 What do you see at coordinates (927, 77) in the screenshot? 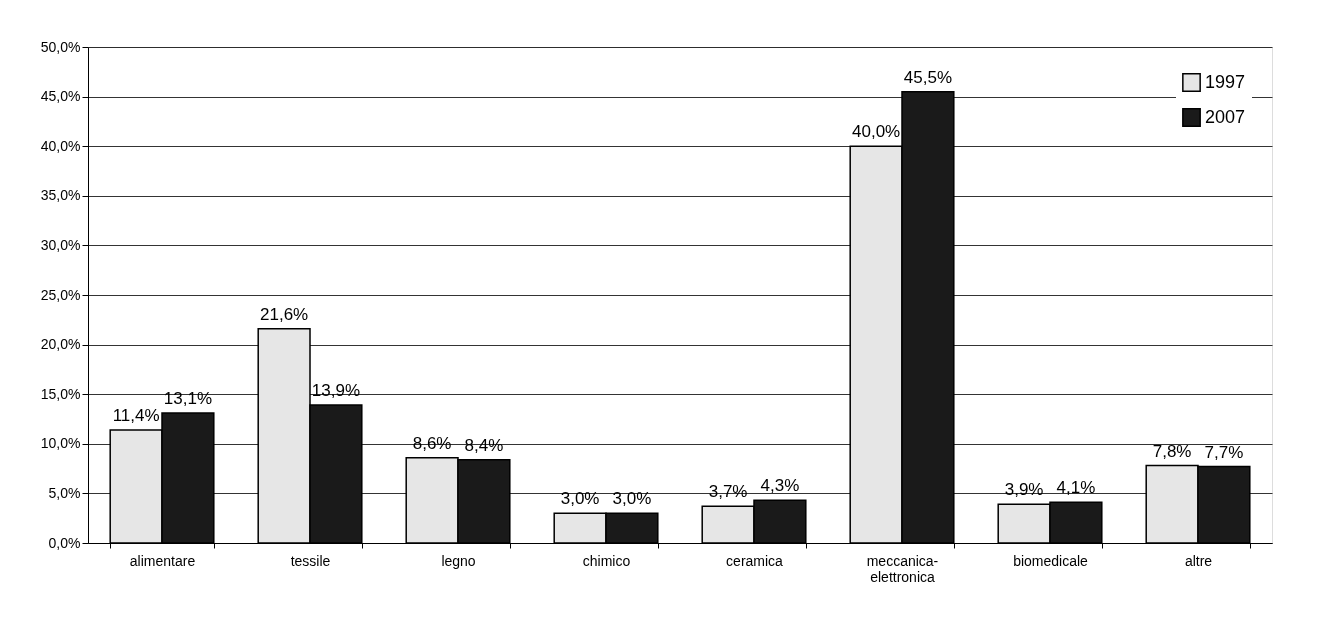
I see `data-label: 45,5%` at bounding box center [927, 77].